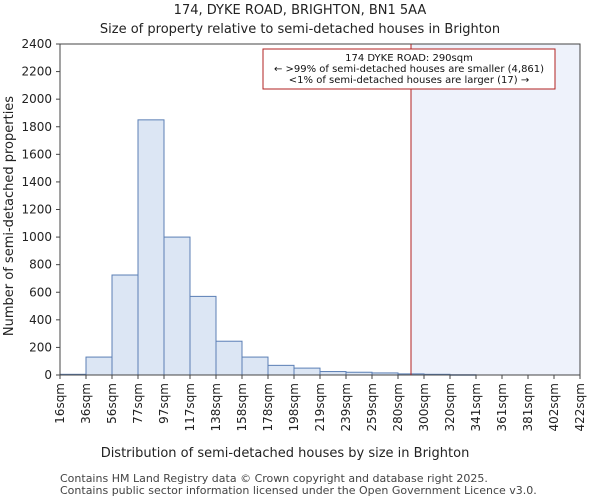  I want to click on bar-178sqm, so click(281, 370).